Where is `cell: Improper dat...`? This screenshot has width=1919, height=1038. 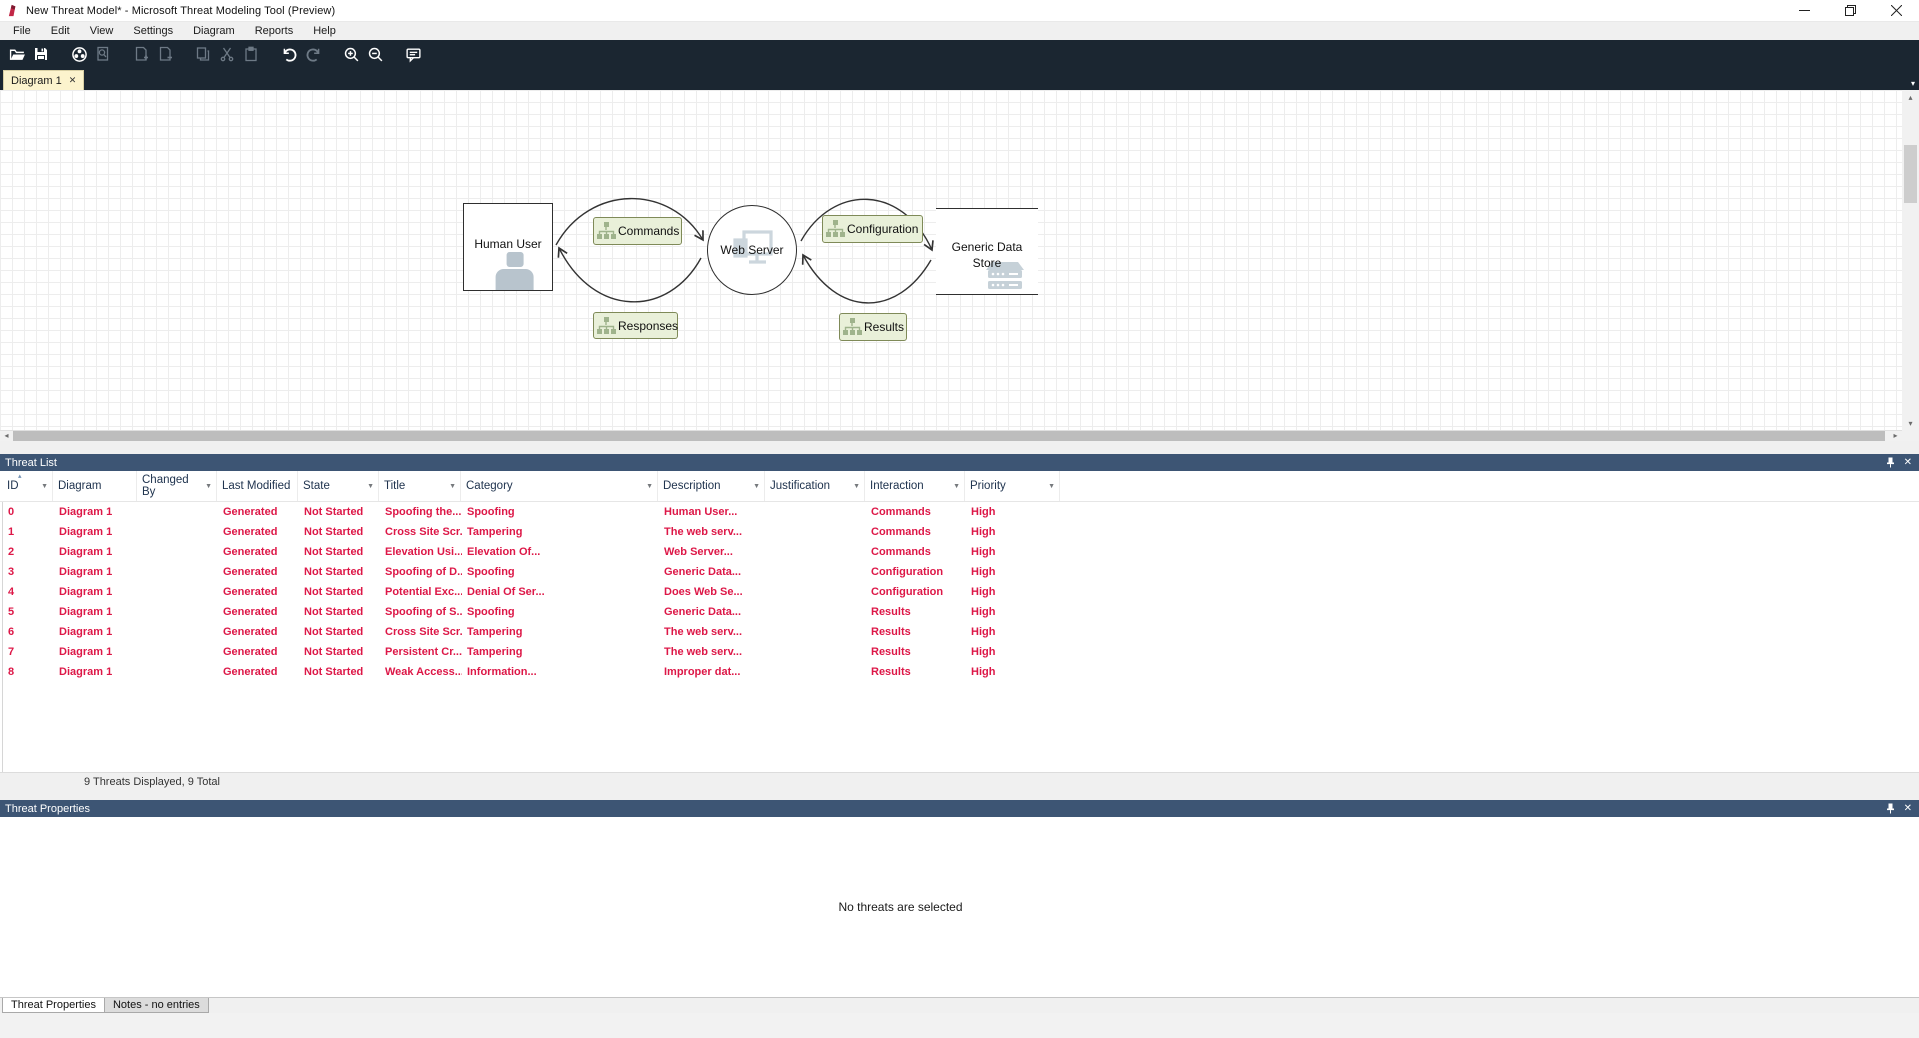
cell: Improper dat... is located at coordinates (702, 672).